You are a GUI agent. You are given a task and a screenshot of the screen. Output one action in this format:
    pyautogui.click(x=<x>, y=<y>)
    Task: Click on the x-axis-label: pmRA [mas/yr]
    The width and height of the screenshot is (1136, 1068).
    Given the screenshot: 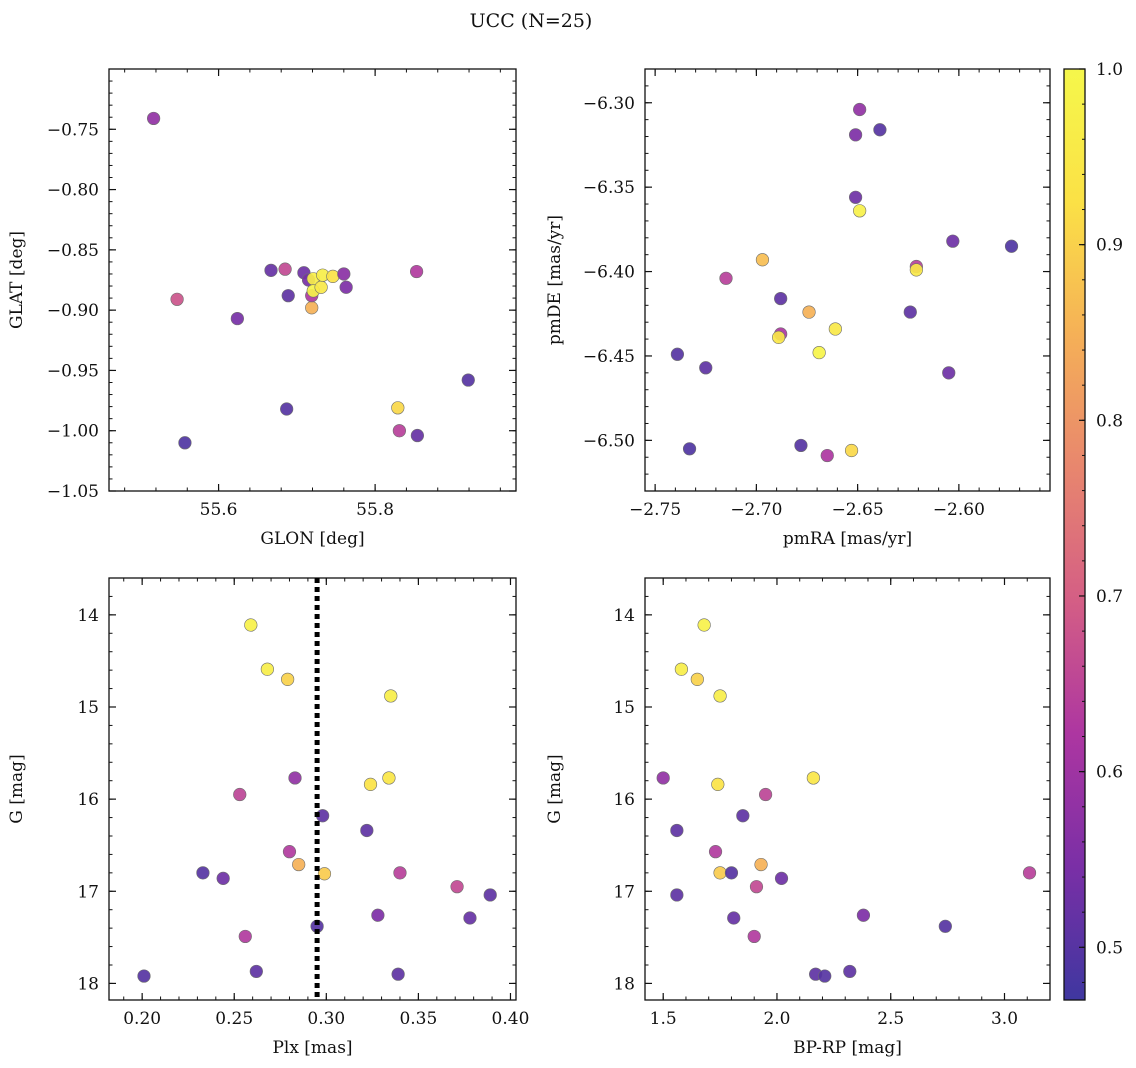 What is the action you would take?
    pyautogui.click(x=847, y=539)
    